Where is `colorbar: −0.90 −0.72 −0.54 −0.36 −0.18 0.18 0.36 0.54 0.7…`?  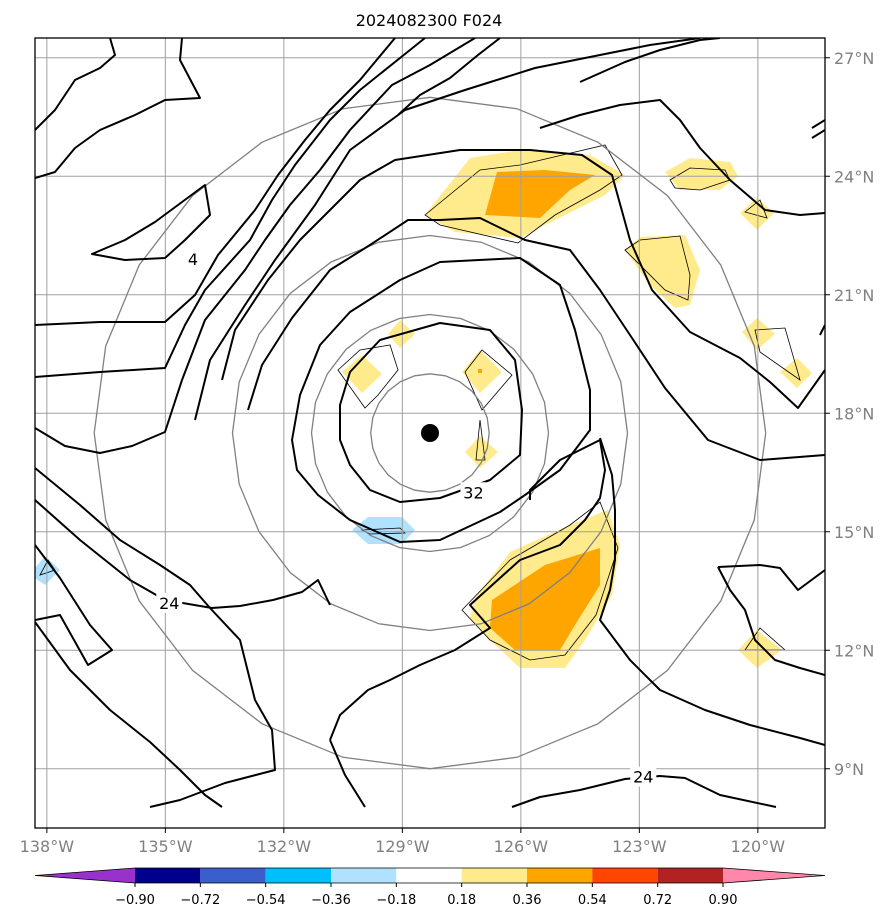 colorbar: −0.90 −0.72 −0.54 −0.36 −0.18 0.18 0.36 0.54 0.7… is located at coordinates (430, 887).